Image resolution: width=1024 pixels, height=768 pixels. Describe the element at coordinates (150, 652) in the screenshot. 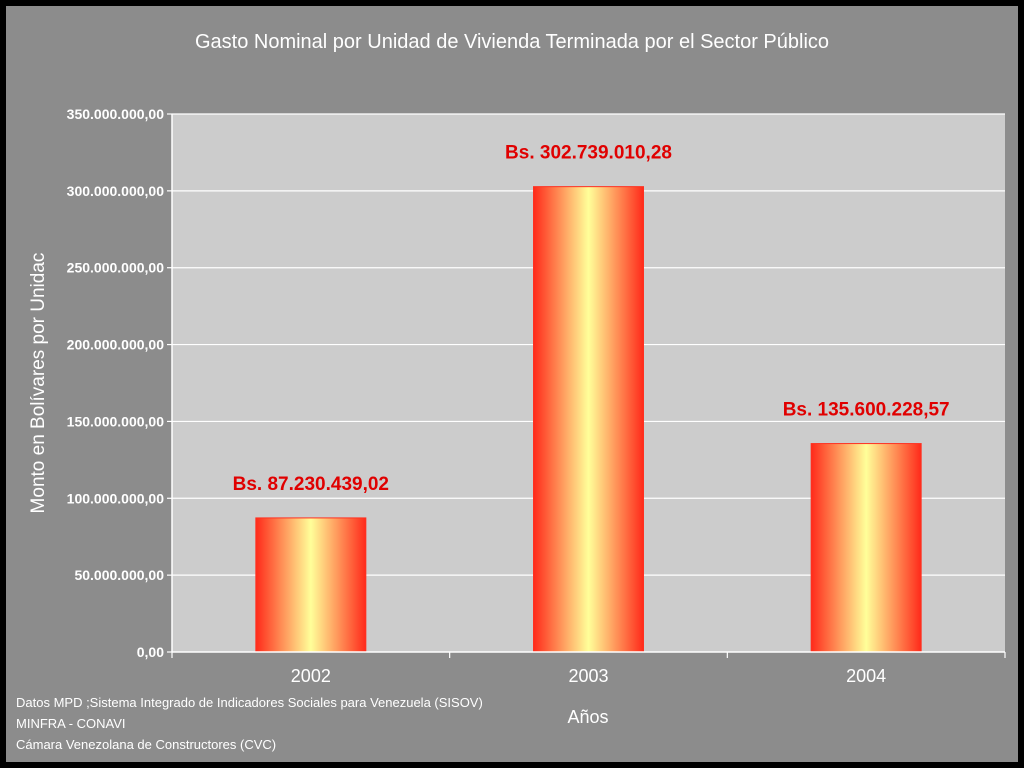

I see `y-tick-label: 0,00` at that location.